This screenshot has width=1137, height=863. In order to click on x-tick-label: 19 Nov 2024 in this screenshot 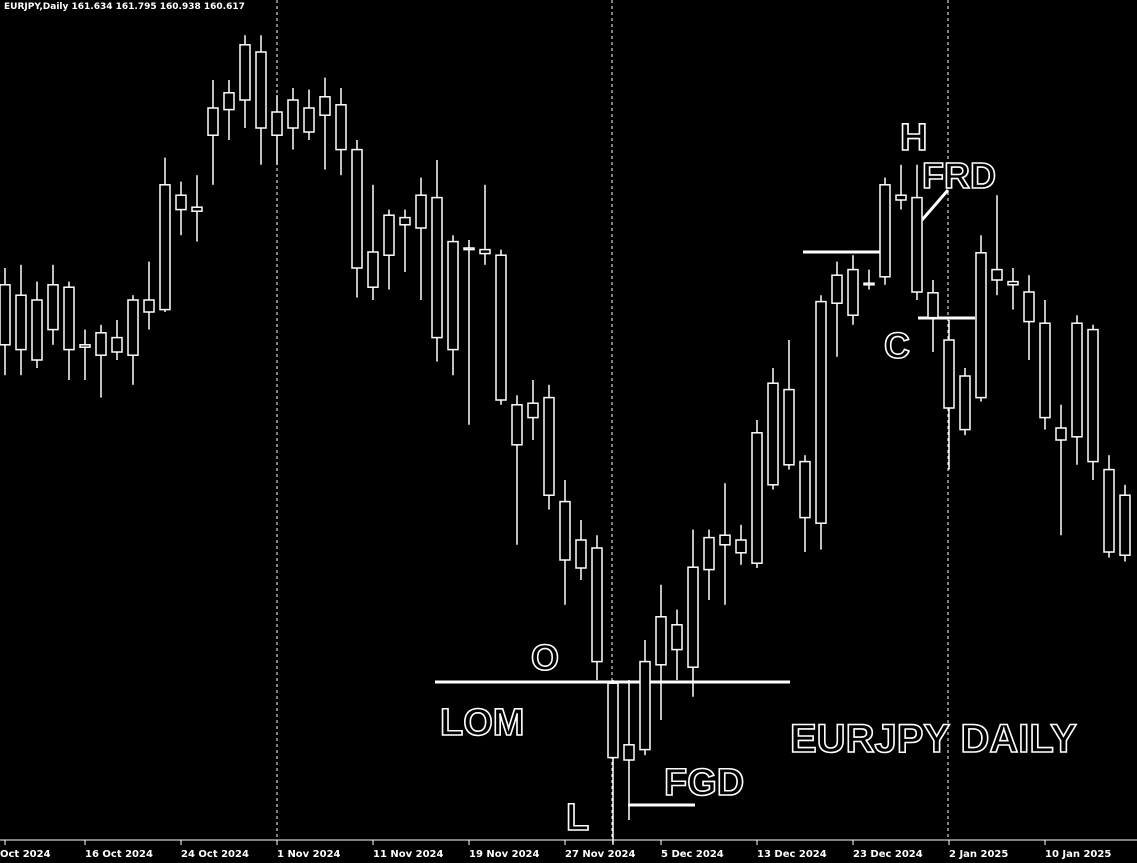, I will do `click(504, 854)`.